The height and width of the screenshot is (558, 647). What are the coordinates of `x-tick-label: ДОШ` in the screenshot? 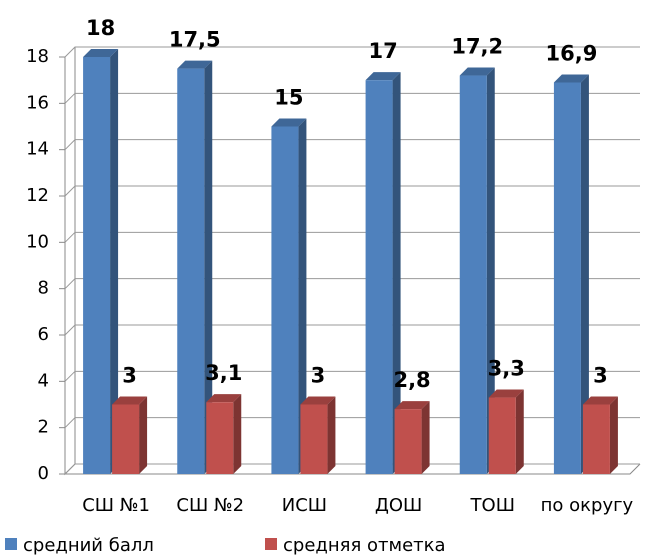 It's located at (398, 505).